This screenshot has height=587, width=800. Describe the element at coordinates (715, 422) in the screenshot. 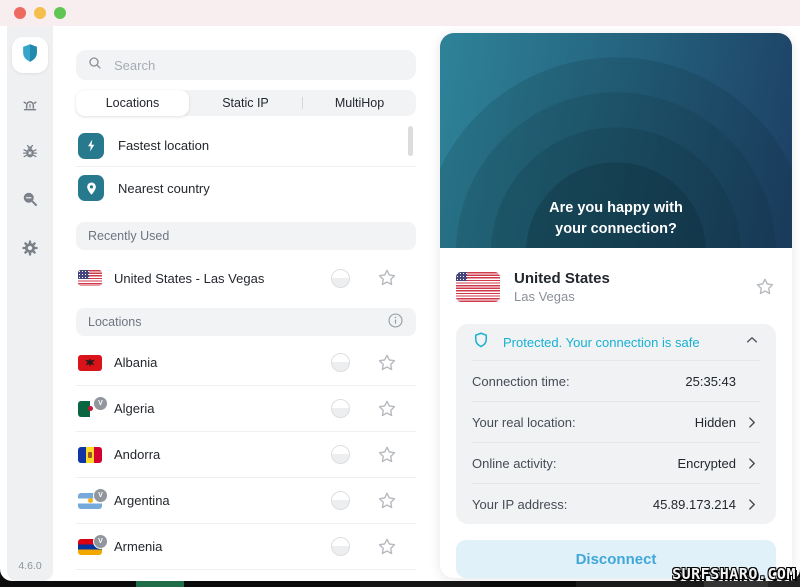

I see `detail-value: Hidden` at that location.